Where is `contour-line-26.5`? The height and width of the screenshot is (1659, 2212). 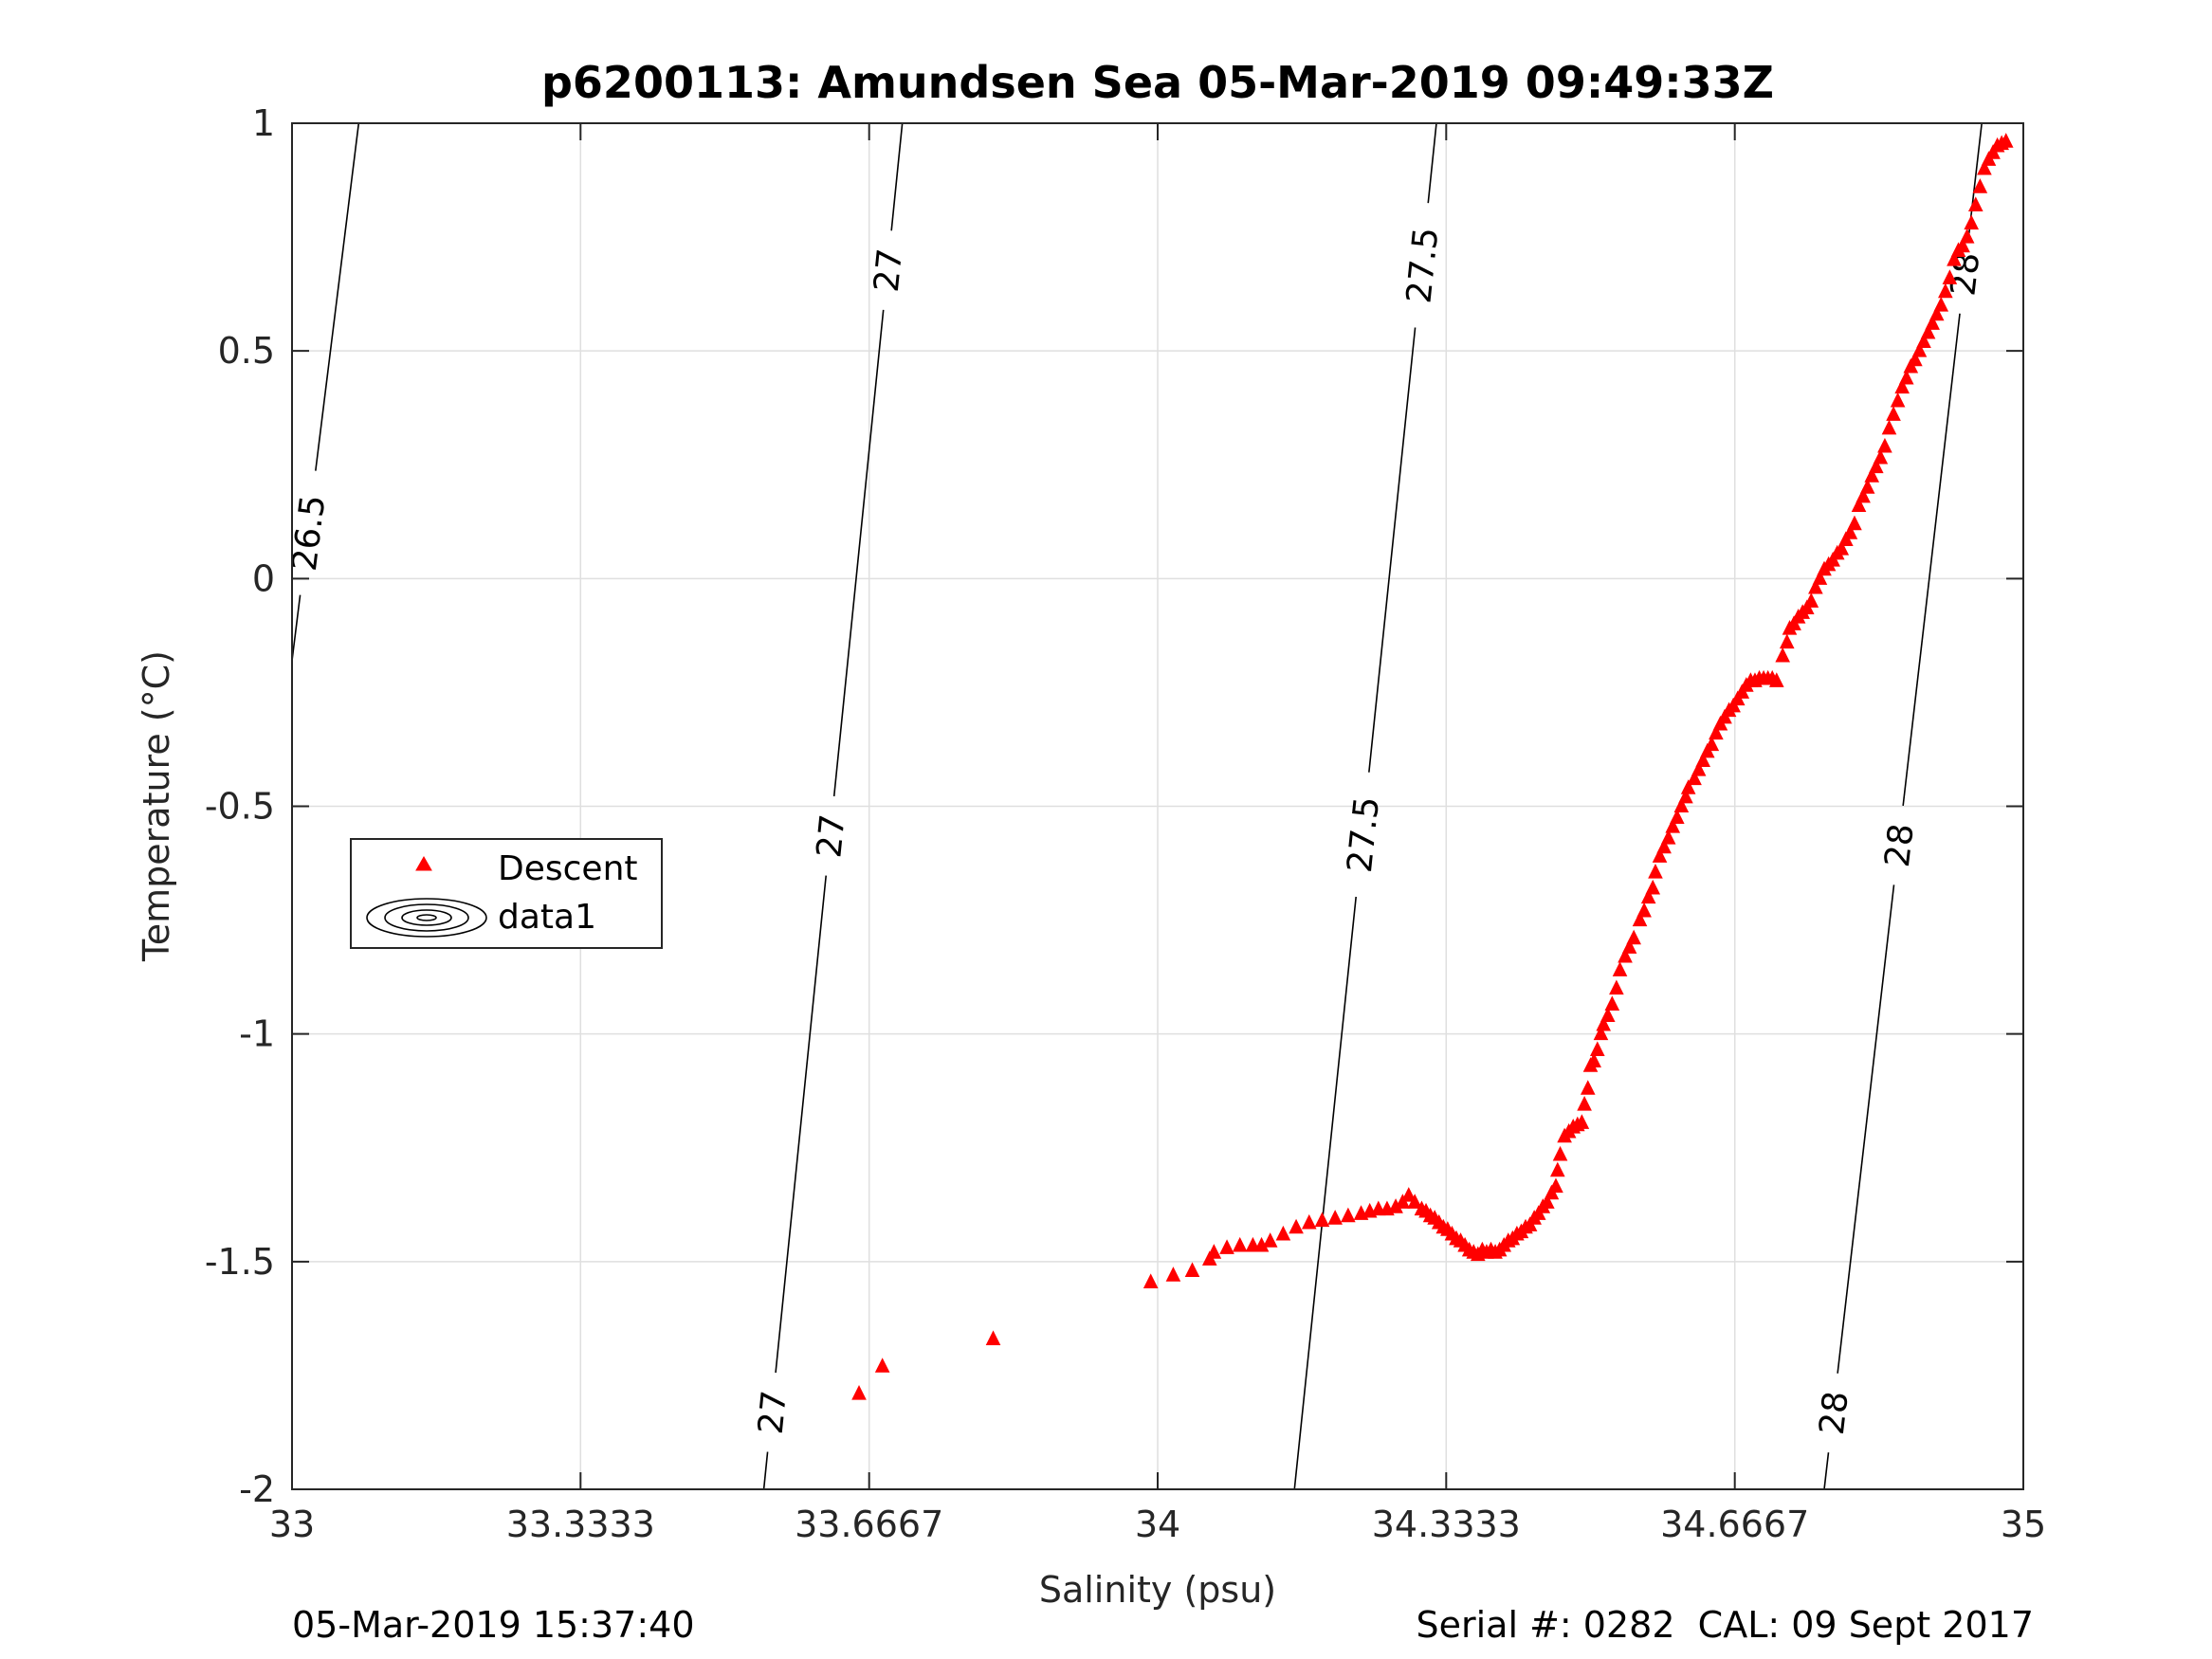
contour-line-26.5 is located at coordinates (325, 391).